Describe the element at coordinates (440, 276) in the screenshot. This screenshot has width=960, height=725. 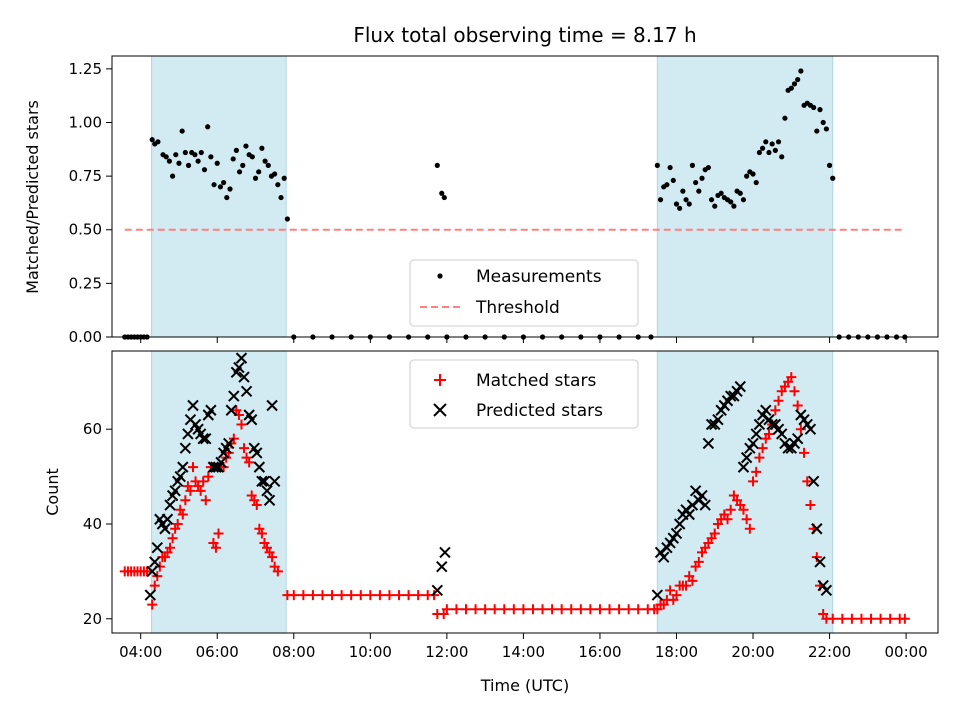
I see `legend-marker-measurements` at that location.